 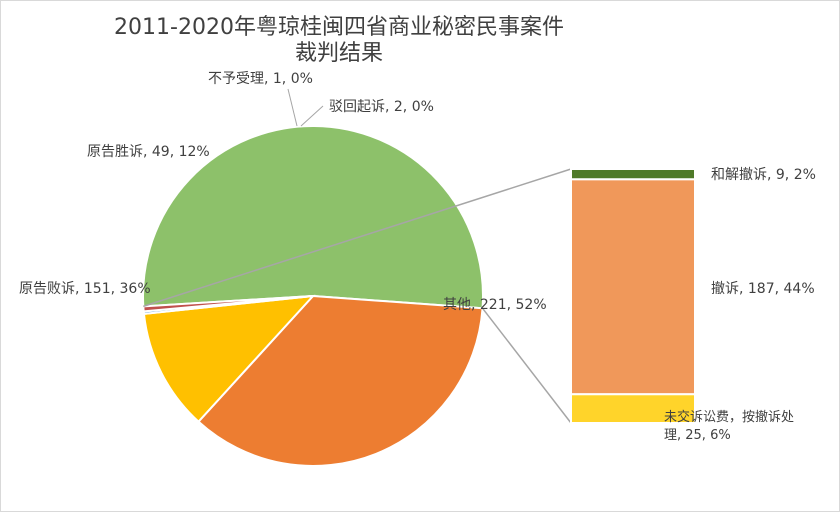 I want to click on leader-line-not-accepted, so click(x=292, y=107).